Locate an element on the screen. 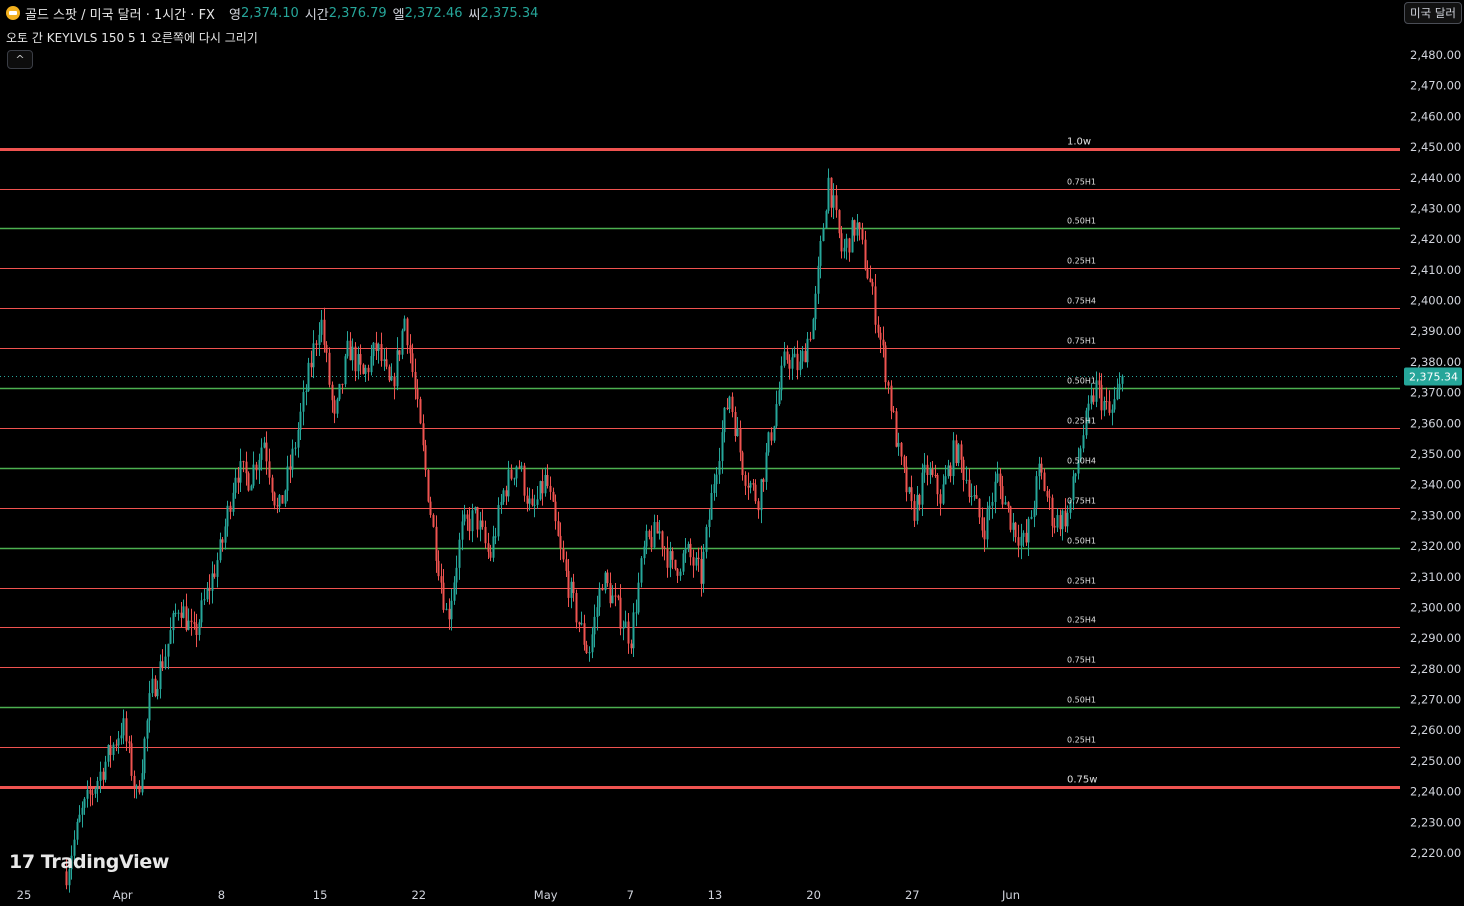  price-tick-label: 2,390.00 is located at coordinates (1435, 331).